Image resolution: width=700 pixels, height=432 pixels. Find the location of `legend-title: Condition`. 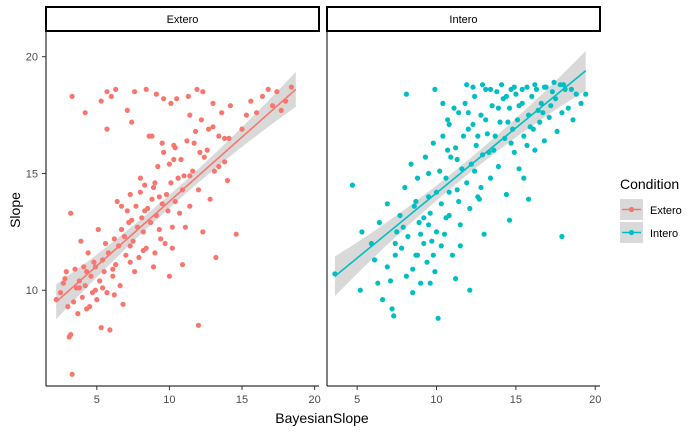

legend-title: Condition is located at coordinates (649, 184).